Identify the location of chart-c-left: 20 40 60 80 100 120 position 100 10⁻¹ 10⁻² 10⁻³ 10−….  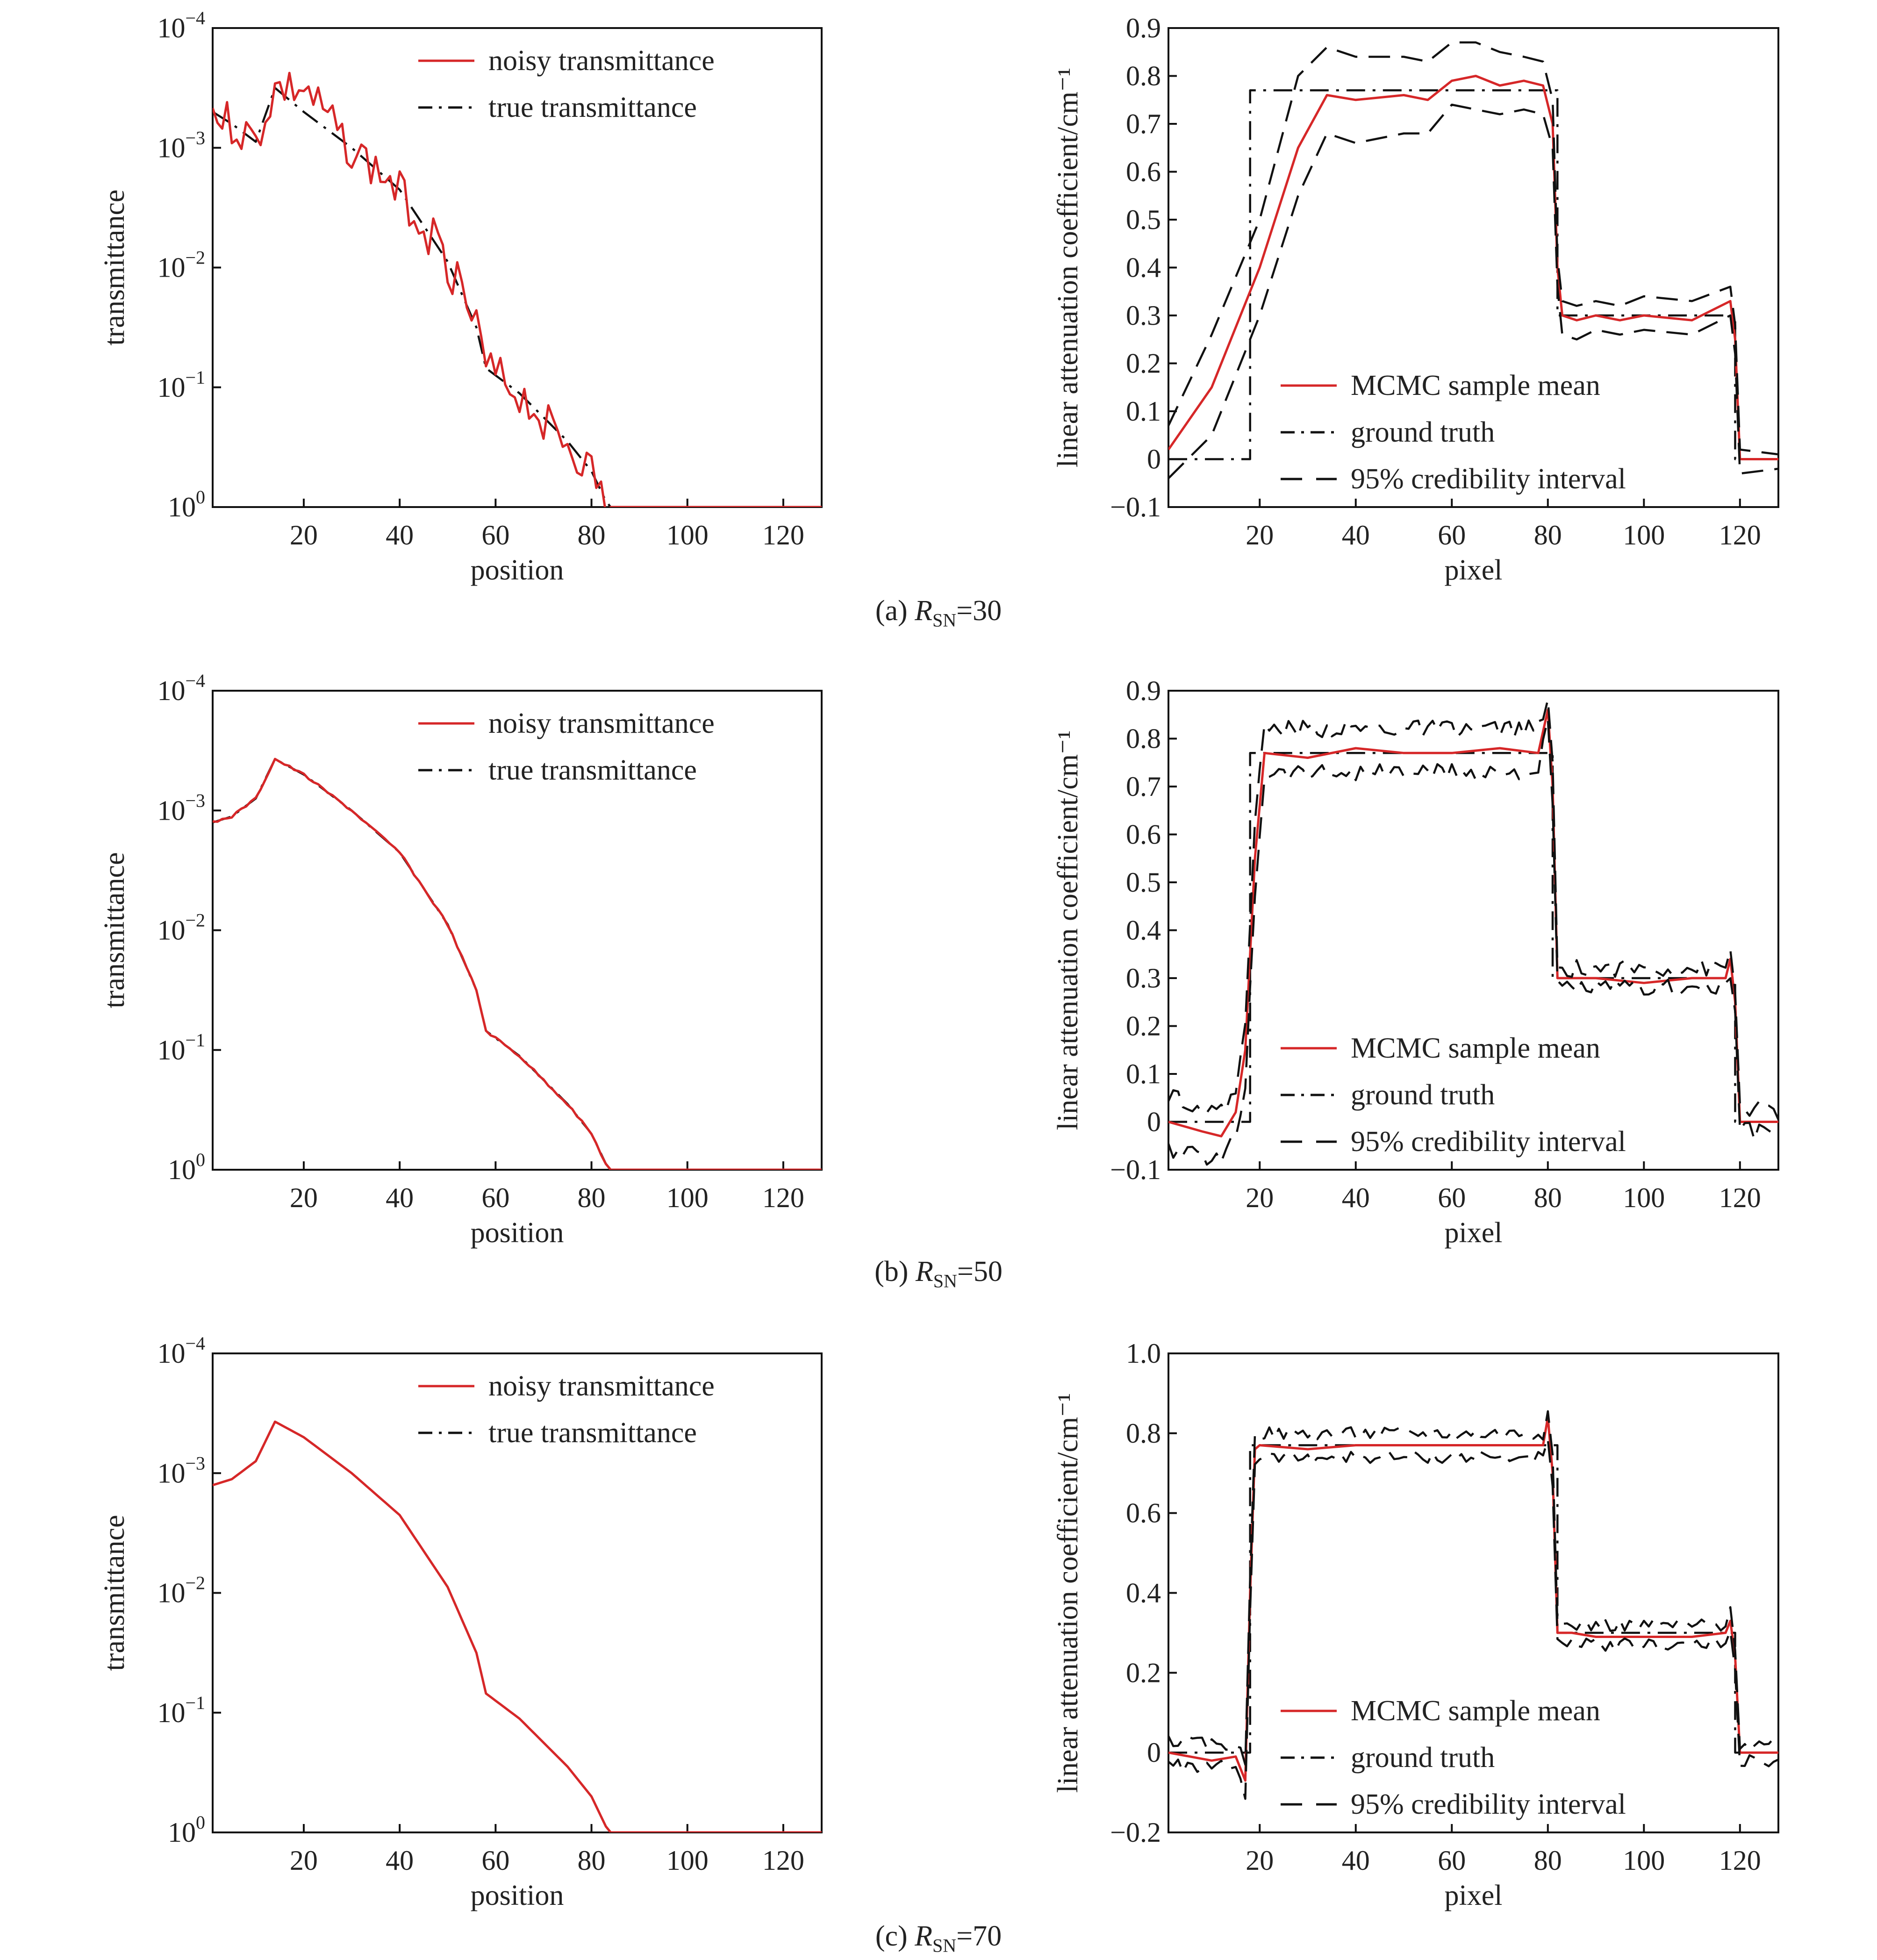
(461, 1622).